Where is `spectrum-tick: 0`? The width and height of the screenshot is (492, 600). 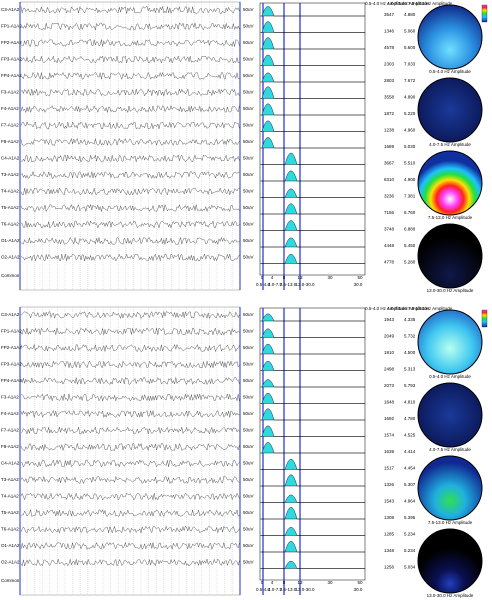 spectrum-tick: 0 is located at coordinates (262, 277).